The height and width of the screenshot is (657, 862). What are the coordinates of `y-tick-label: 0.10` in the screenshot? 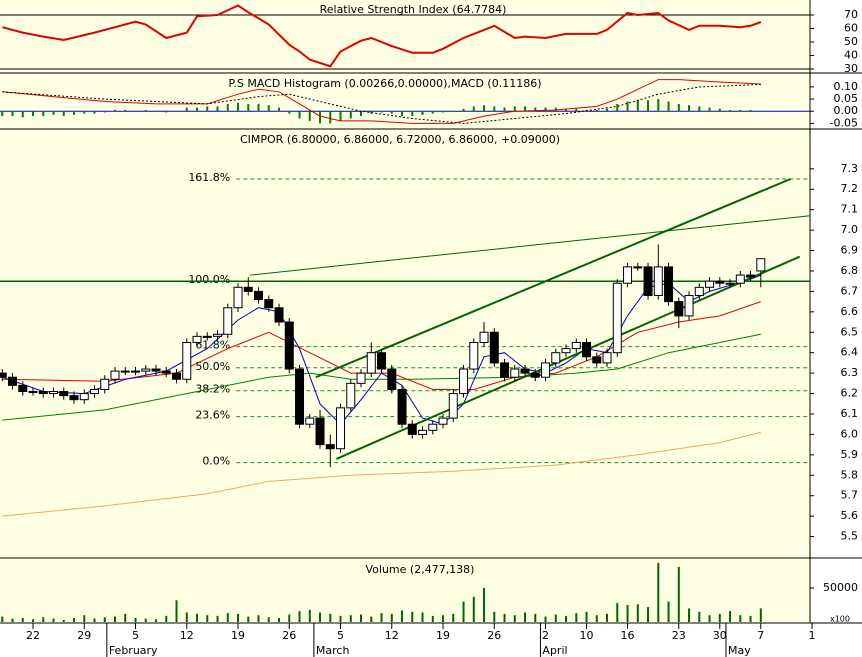 It's located at (846, 86).